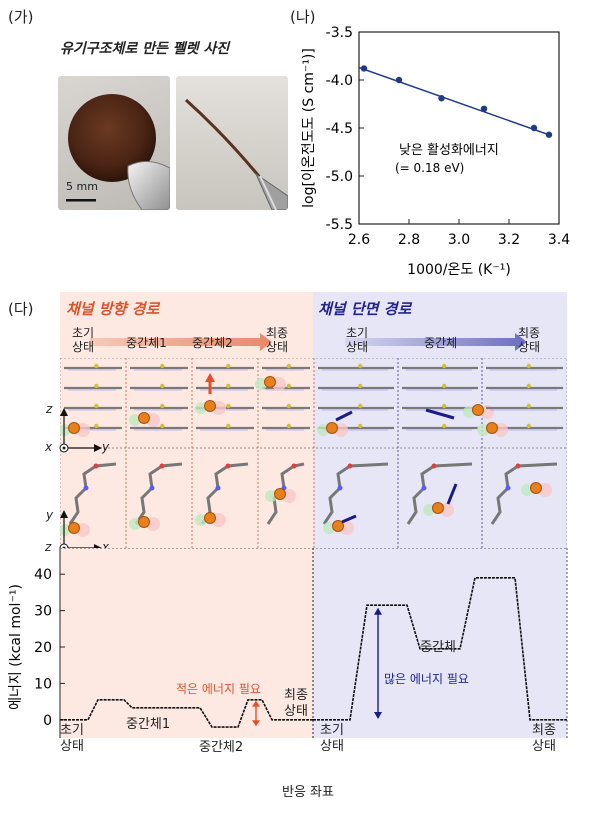 Image resolution: width=600 pixels, height=815 pixels. What do you see at coordinates (359, 240) in the screenshot?
I see `x-tick-label: 2.6` at bounding box center [359, 240].